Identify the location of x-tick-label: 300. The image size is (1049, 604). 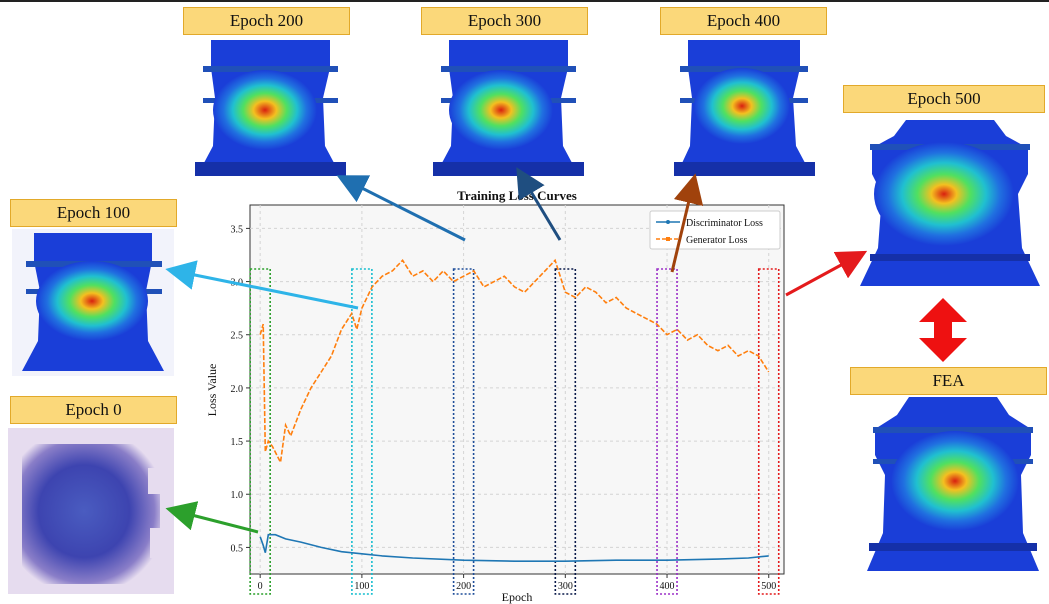
(565, 586).